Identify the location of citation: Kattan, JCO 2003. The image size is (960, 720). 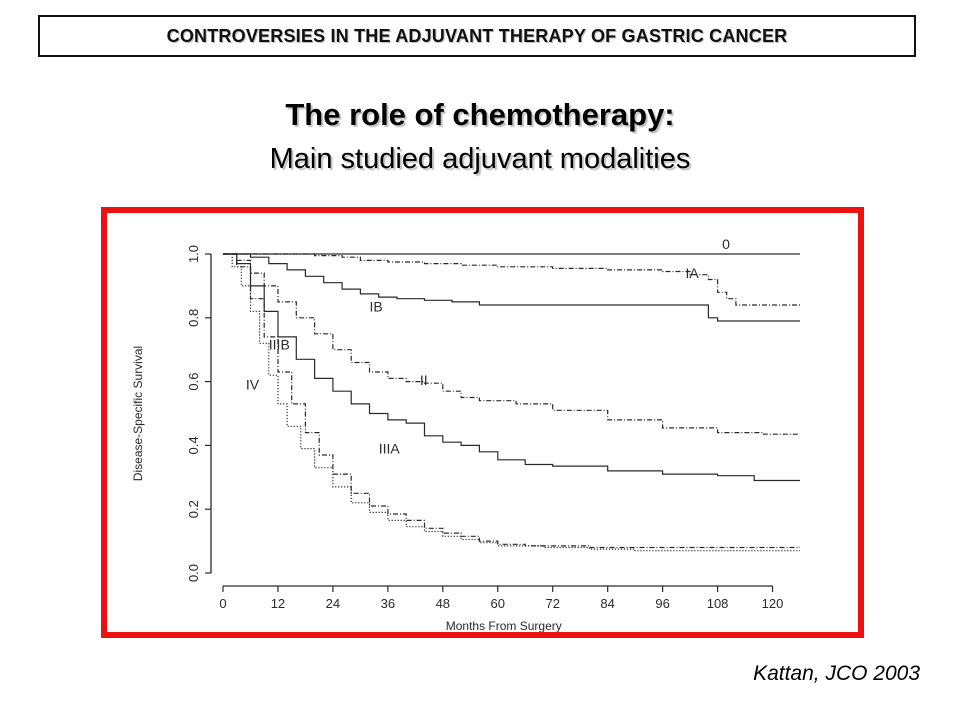
(836, 673).